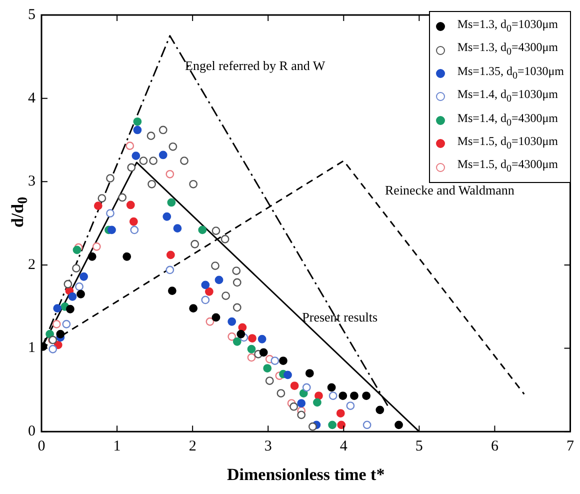 This screenshot has height=494, width=580. What do you see at coordinates (117, 446) in the screenshot?
I see `x-tick-label: 1` at bounding box center [117, 446].